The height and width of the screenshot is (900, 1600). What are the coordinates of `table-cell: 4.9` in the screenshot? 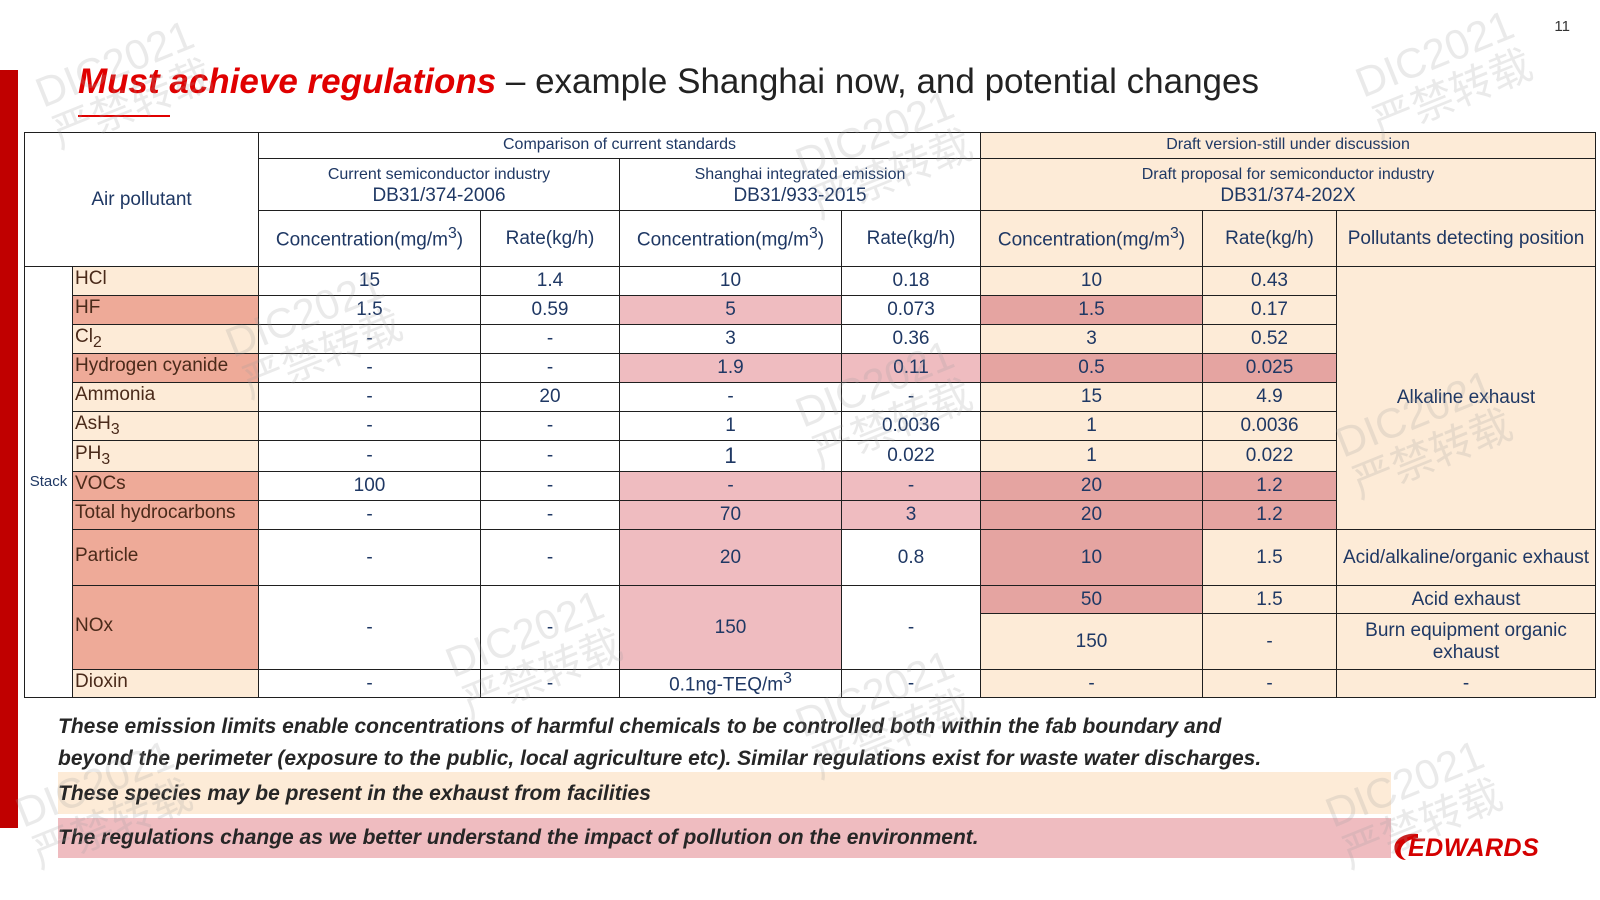 It's located at (1269, 397).